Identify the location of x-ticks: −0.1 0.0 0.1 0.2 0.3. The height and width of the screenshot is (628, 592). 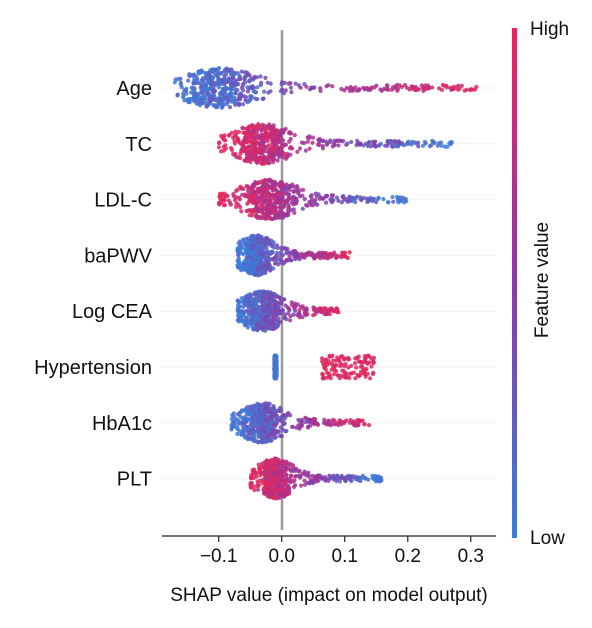
(342, 551).